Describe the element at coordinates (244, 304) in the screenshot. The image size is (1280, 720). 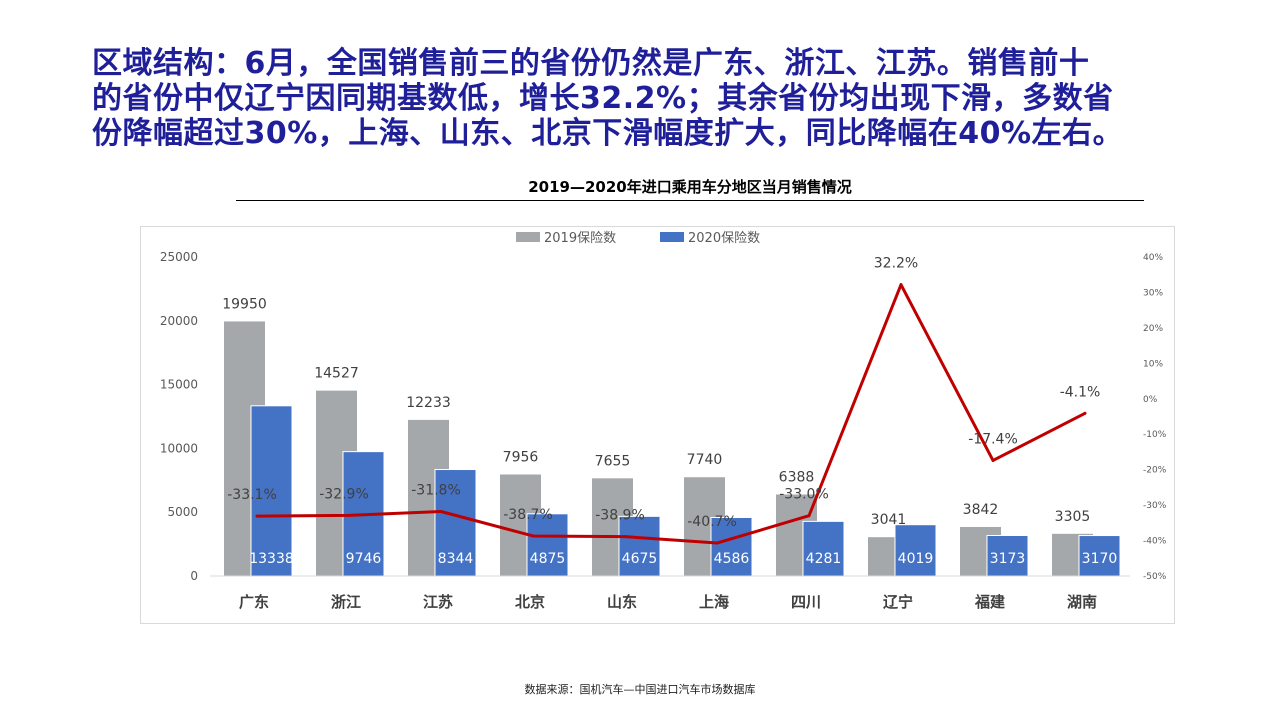
I see `bar-2019-value-label: 19950` at that location.